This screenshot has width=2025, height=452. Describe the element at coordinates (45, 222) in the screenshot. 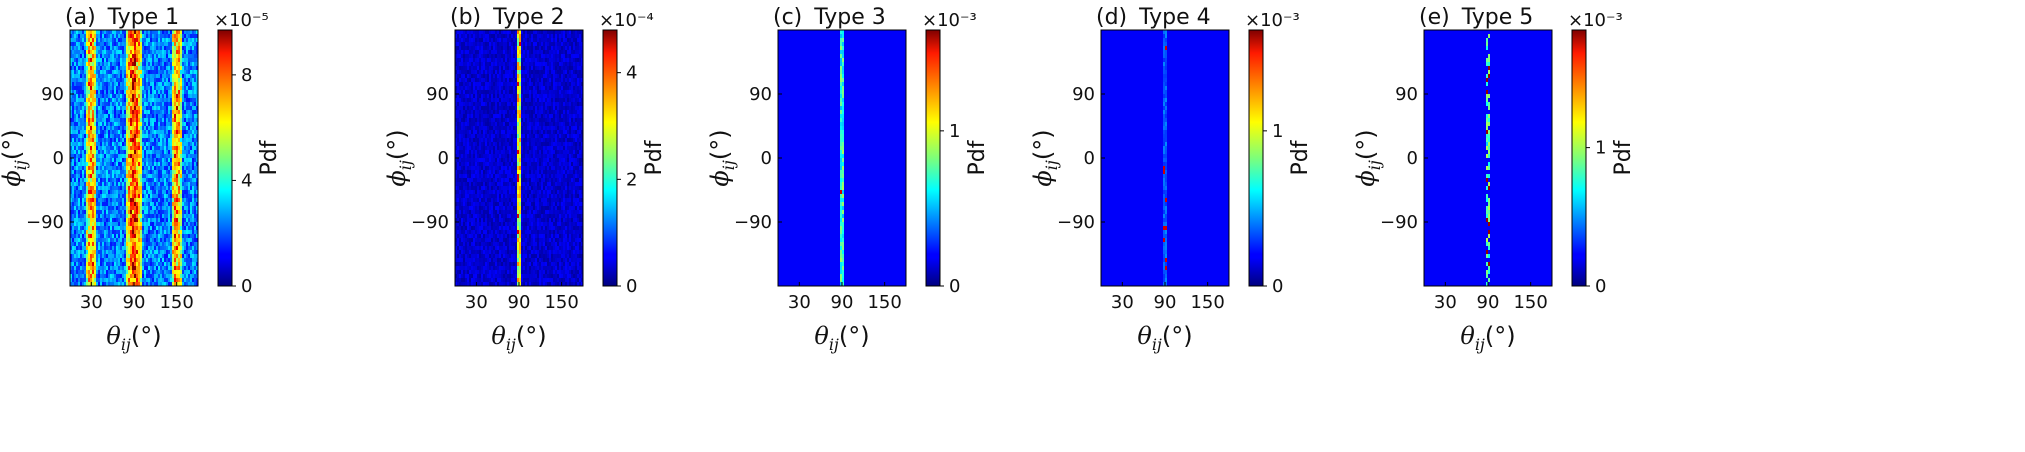

I see `y-tick-label: −90` at that location.